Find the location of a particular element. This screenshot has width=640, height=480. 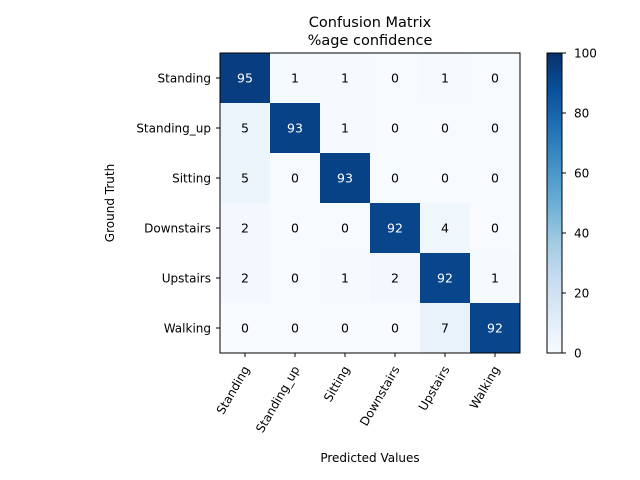

colorbar-tick-label: 100 is located at coordinates (585, 54).